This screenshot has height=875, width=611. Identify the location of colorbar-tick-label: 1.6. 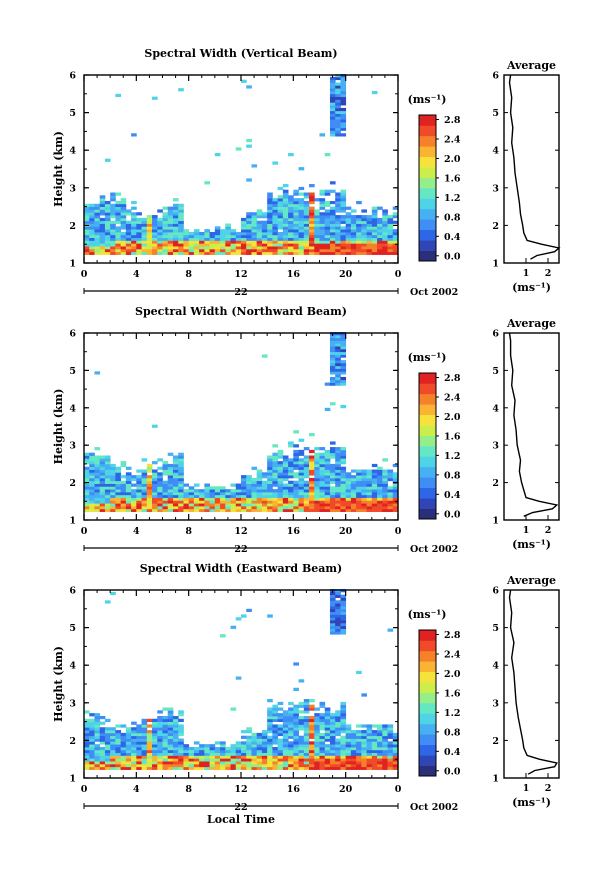
(452, 436).